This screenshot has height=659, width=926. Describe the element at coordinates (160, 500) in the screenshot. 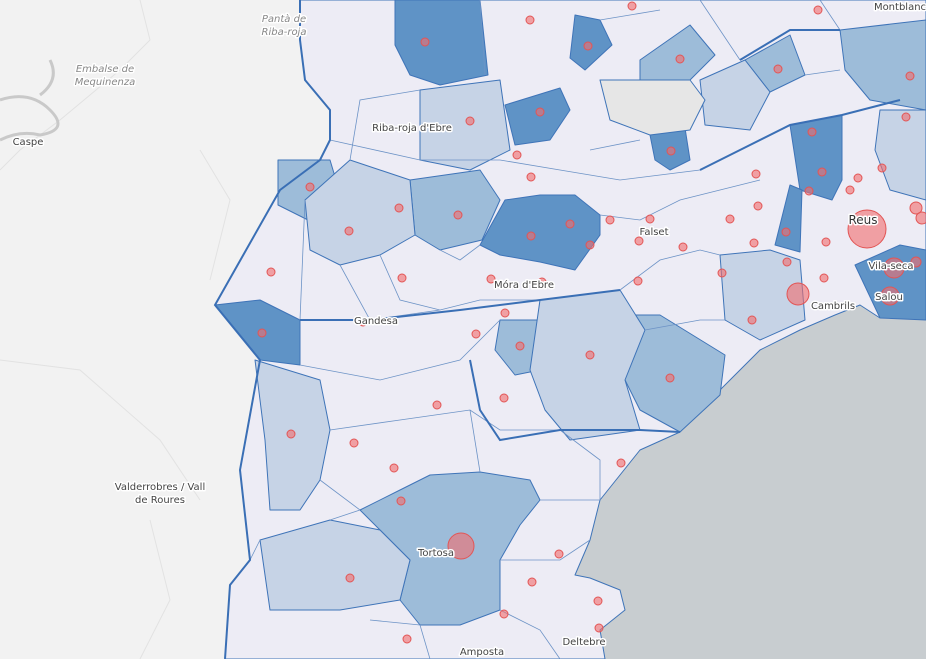

I see `place-label: de Roures` at that location.